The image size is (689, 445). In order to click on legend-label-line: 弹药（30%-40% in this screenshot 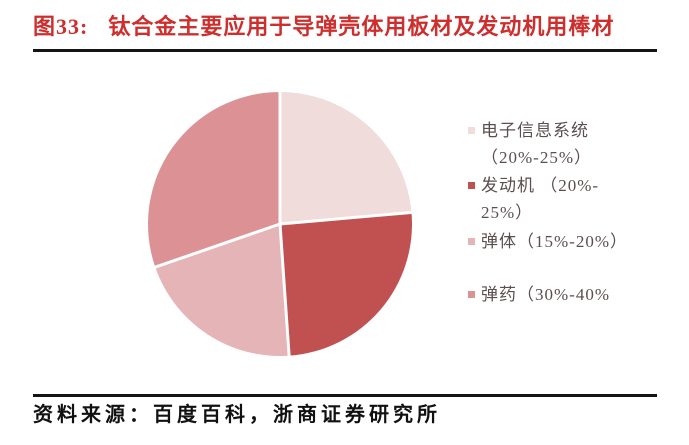, I will do `click(545, 294)`.